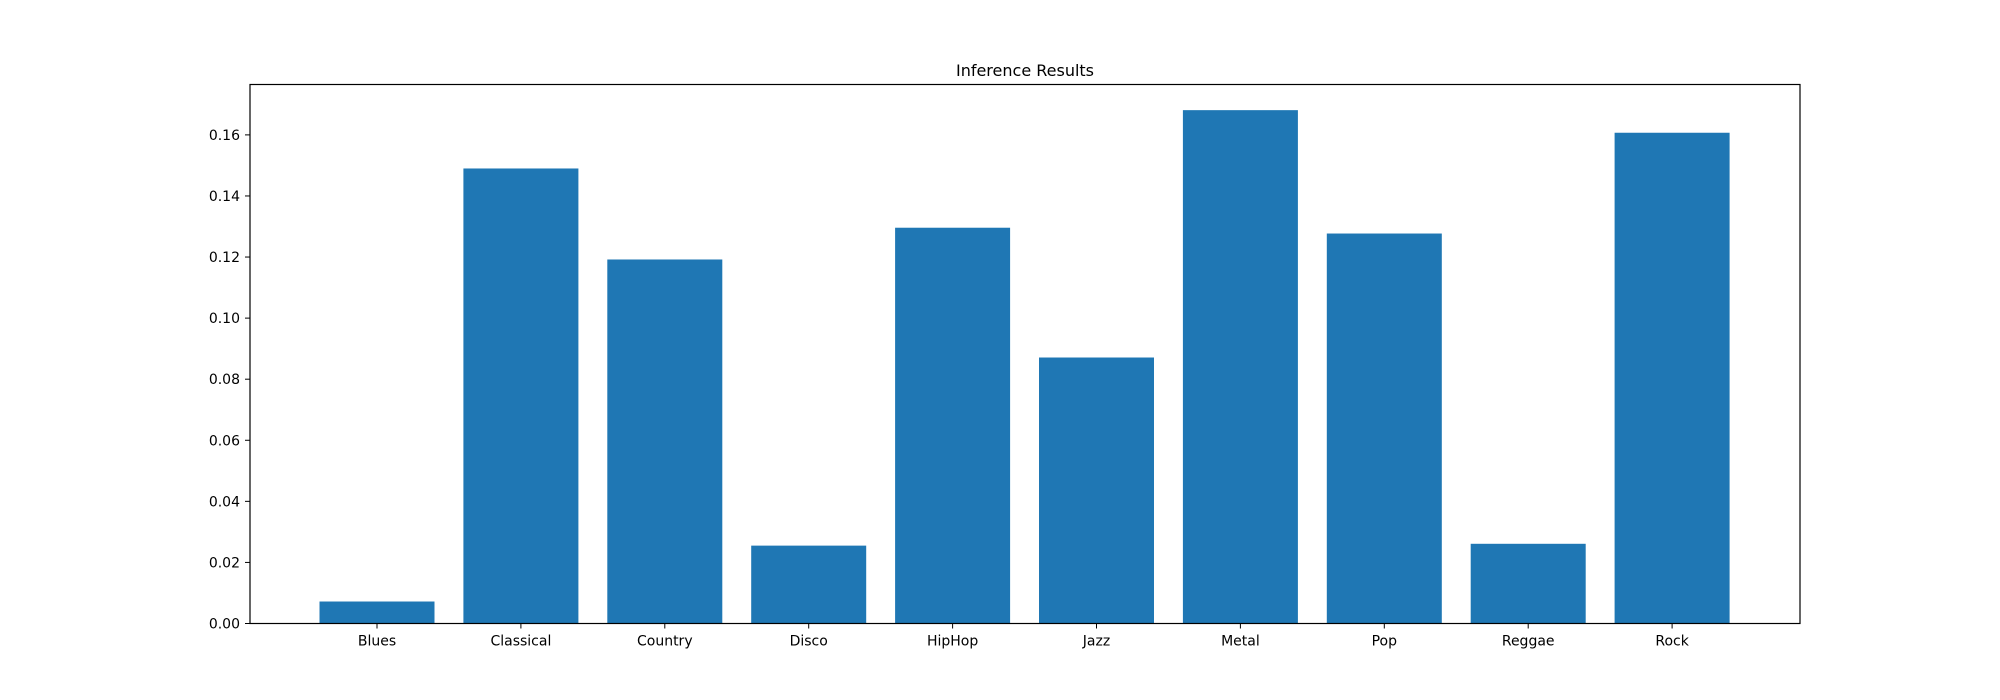  What do you see at coordinates (665, 642) in the screenshot?
I see `x-tick-label: Country` at bounding box center [665, 642].